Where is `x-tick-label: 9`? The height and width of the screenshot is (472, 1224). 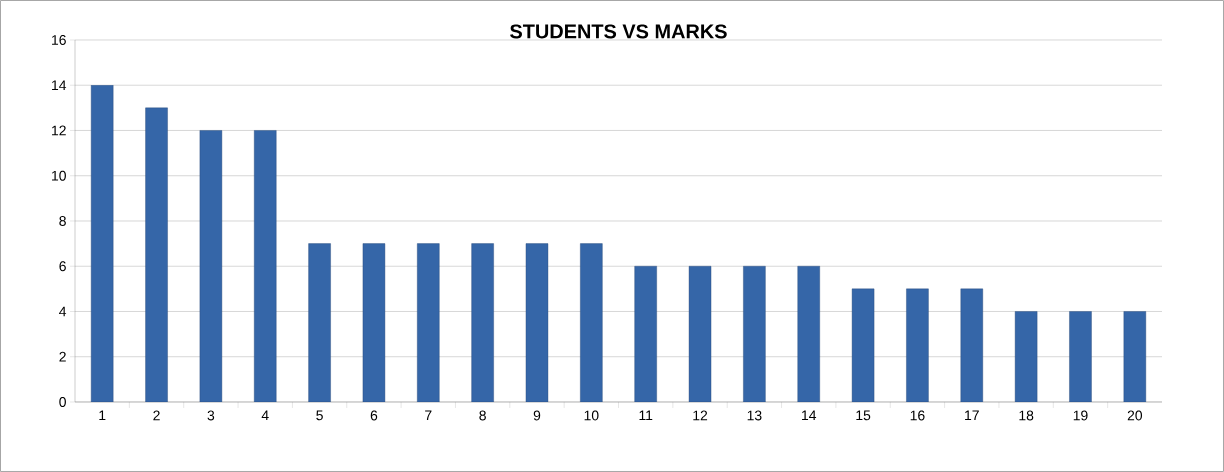 x-tick-label: 9 is located at coordinates (537, 415).